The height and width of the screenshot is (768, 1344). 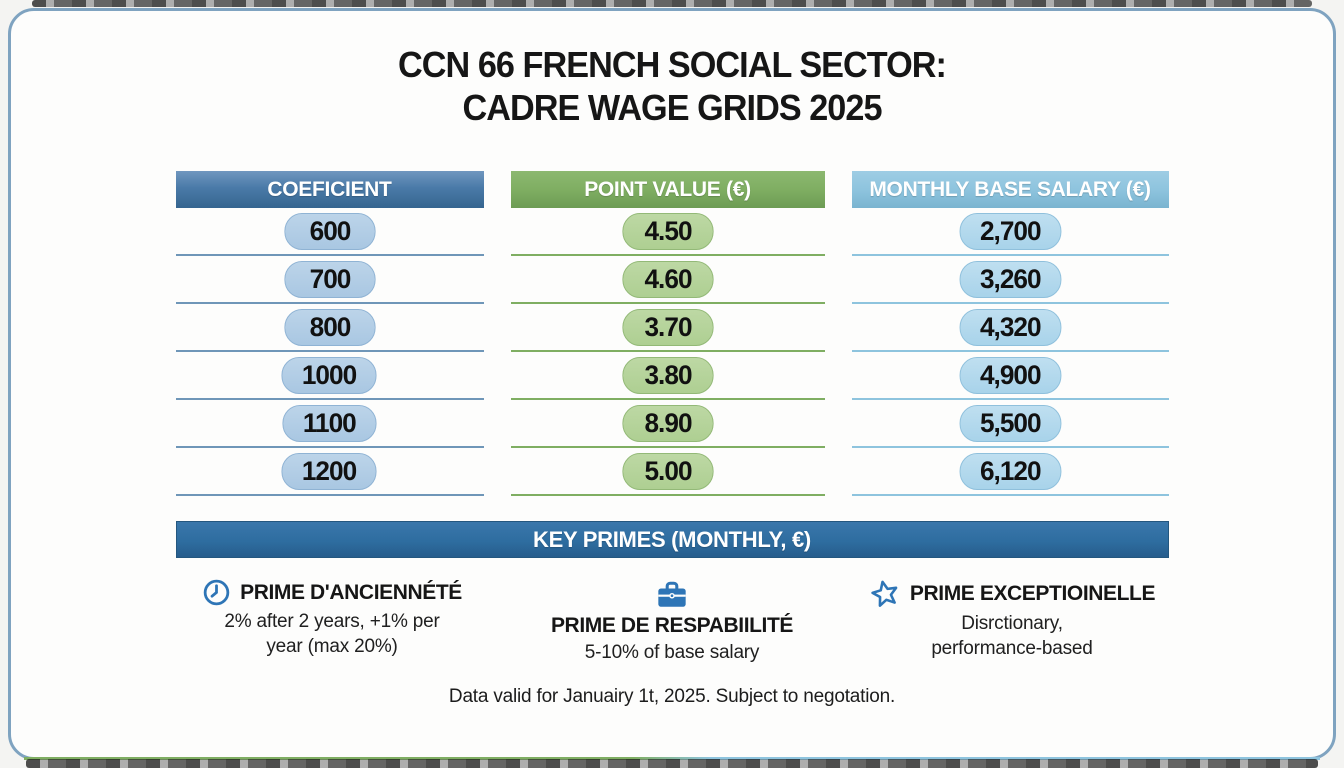 What do you see at coordinates (672, 64) in the screenshot?
I see `page-title-line1: CCN 66 FRENCH SOCIAL SECTOR:` at bounding box center [672, 64].